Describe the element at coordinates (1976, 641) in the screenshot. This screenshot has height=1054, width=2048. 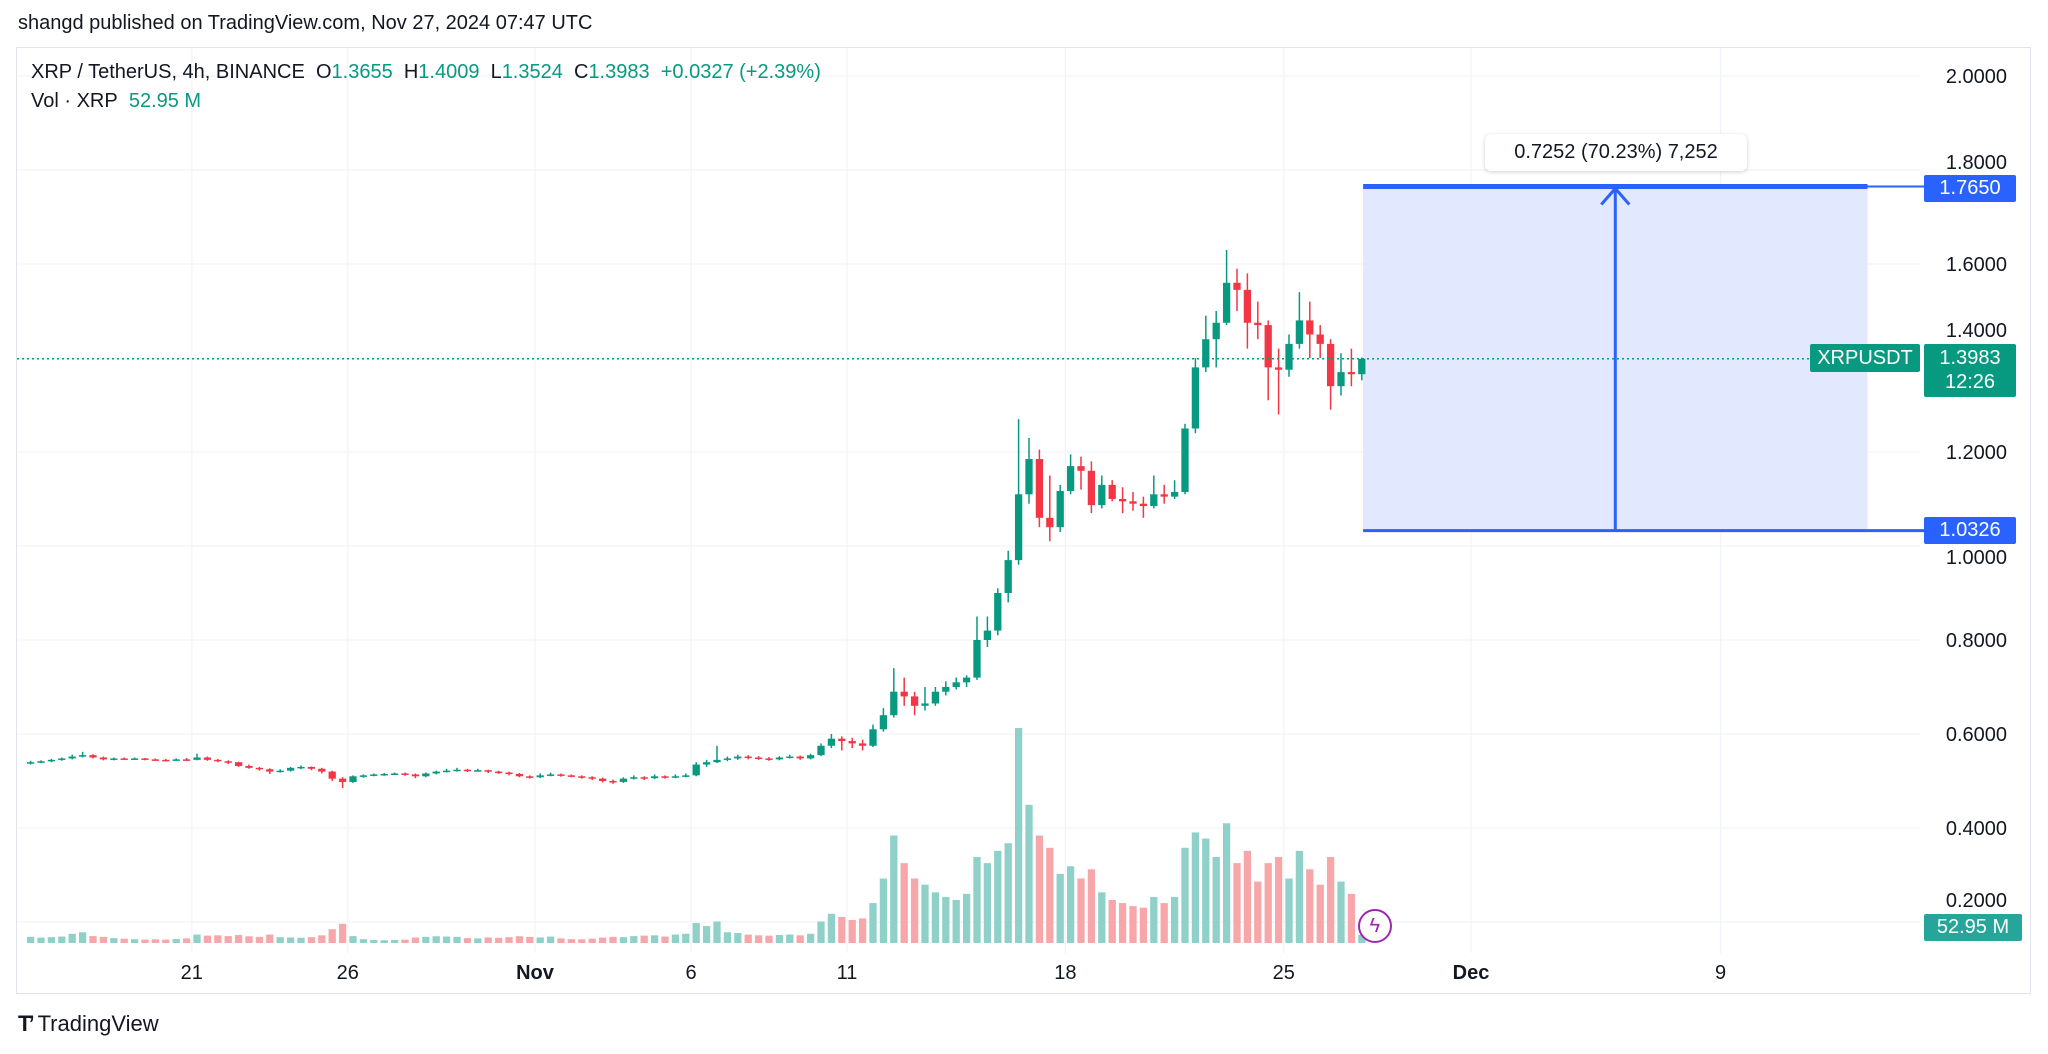
I see `y-tick-label: 0.8000` at that location.